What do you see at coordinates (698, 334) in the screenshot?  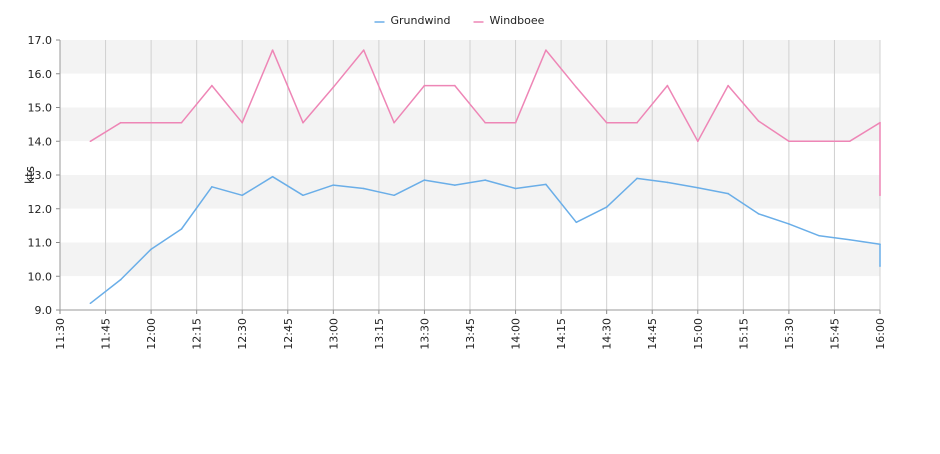 I see `x-tick-label: 15:00` at bounding box center [698, 334].